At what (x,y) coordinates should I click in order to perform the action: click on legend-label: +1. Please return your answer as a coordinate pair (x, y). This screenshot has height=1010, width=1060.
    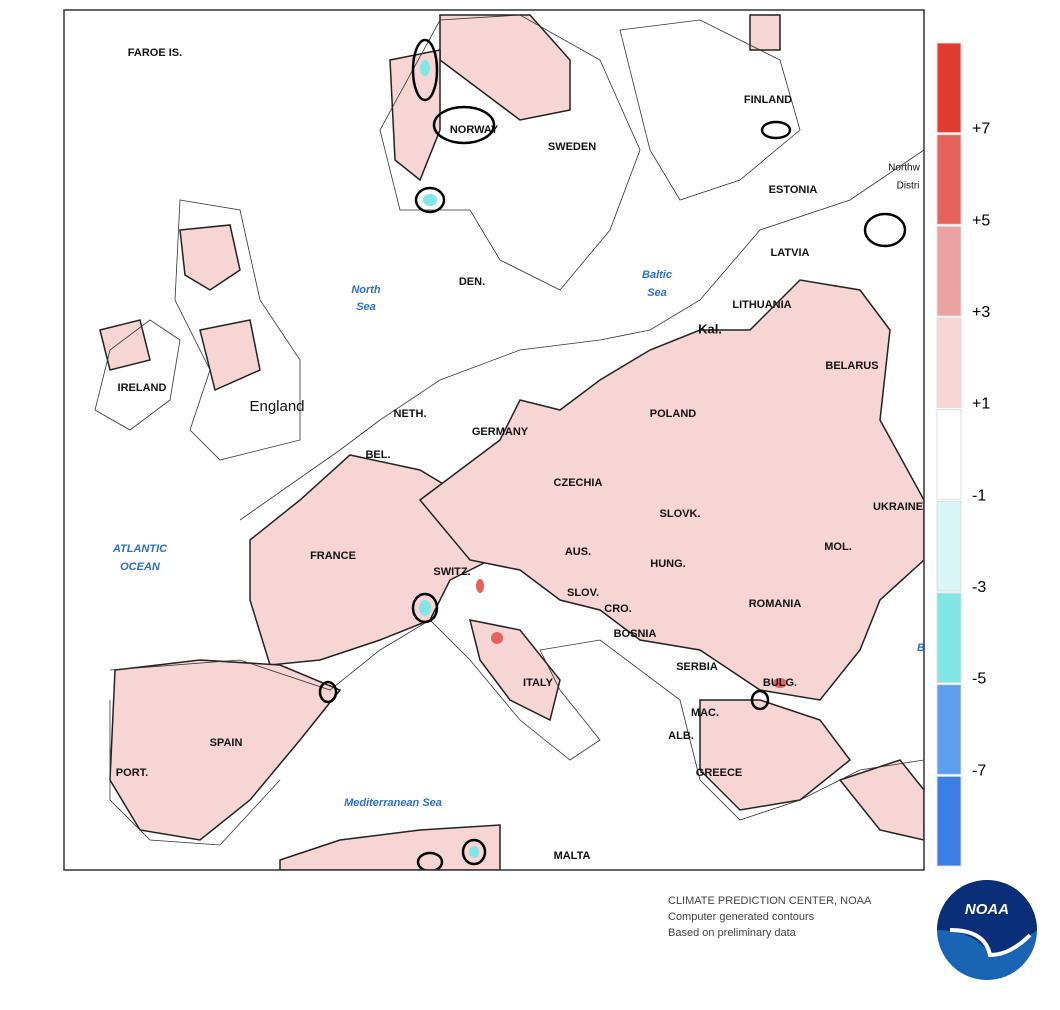
    Looking at the image, I should click on (981, 404).